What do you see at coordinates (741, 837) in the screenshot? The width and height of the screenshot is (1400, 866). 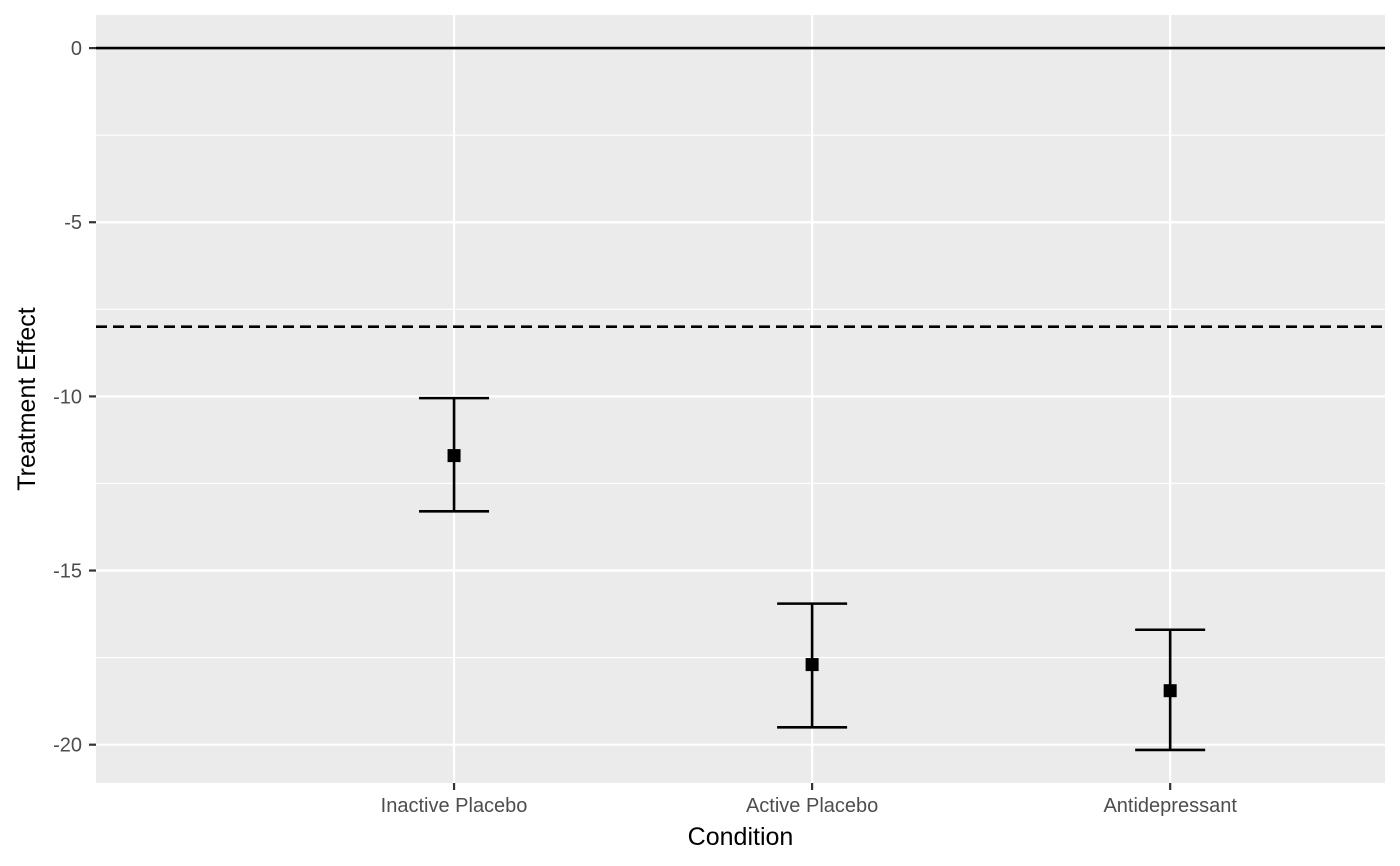 I see `x-axis-title: Condition` at bounding box center [741, 837].